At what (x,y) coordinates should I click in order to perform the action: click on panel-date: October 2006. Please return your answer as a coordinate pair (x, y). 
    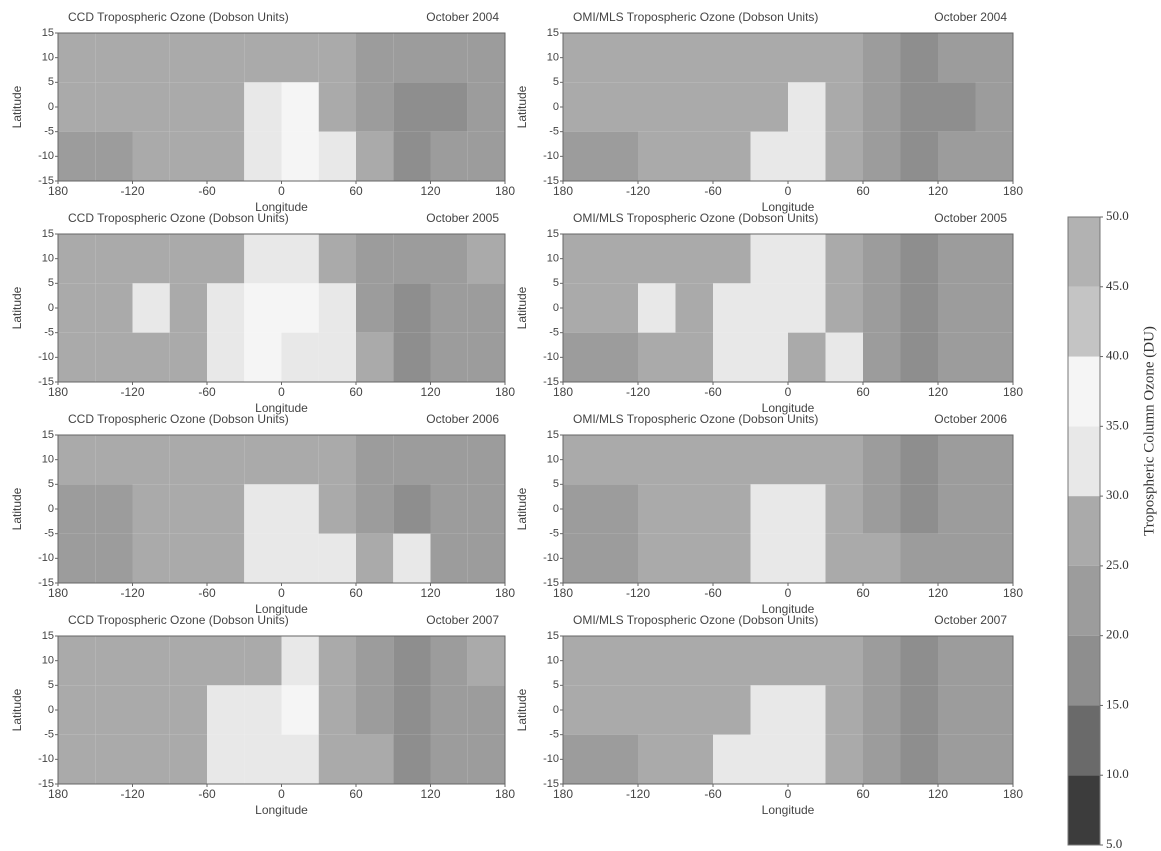
    Looking at the image, I should click on (462, 419).